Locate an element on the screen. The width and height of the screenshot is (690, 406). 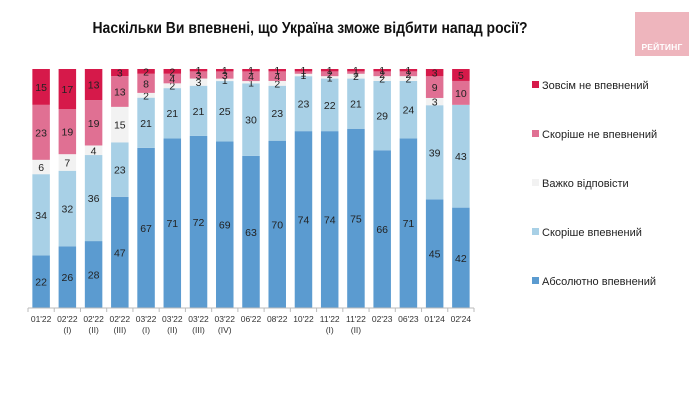
data-label: 43 is located at coordinates (461, 157).